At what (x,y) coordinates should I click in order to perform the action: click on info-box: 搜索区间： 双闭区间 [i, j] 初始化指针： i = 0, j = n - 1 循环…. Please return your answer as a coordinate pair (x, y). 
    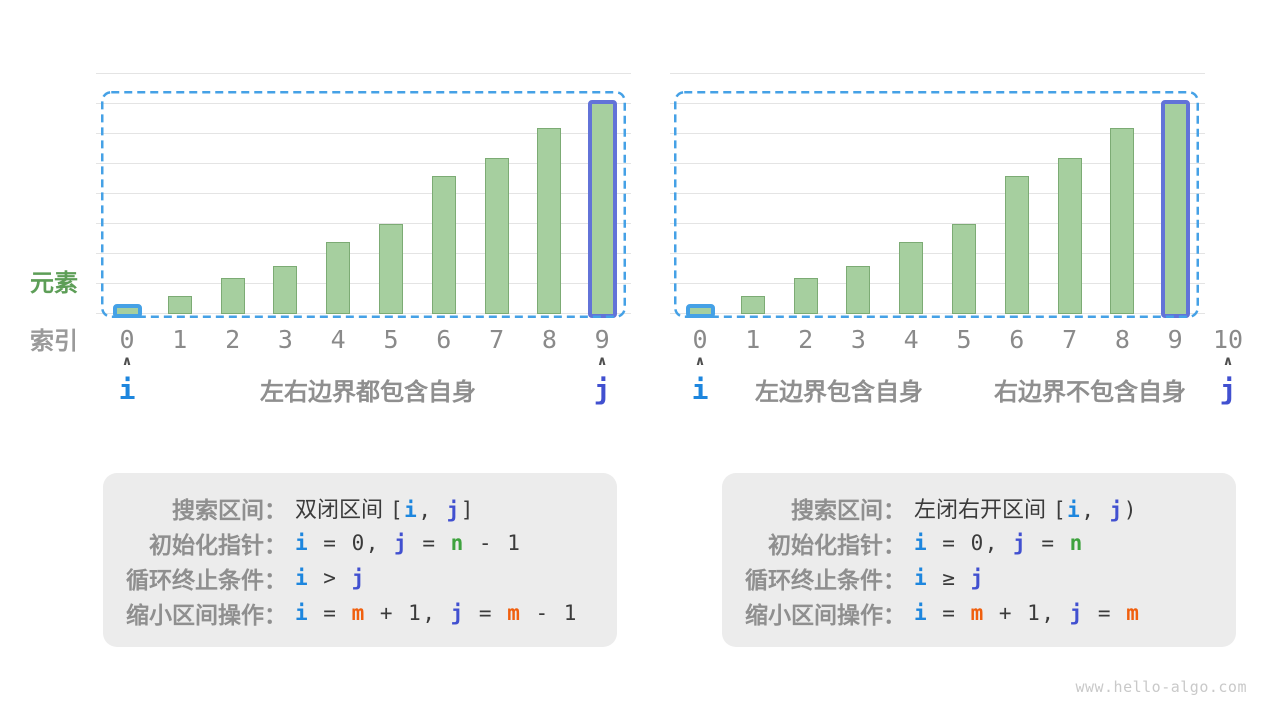
    Looking at the image, I should click on (360, 560).